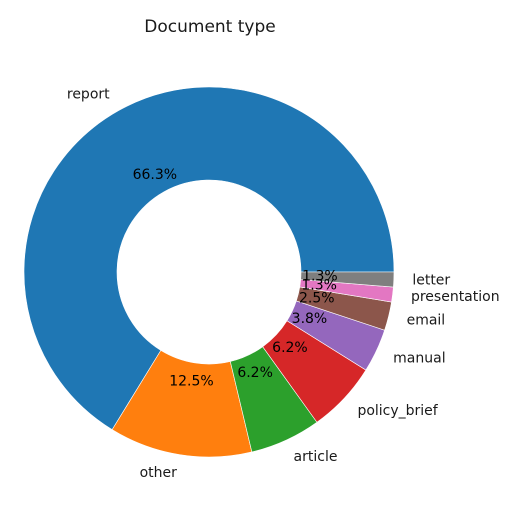  Describe the element at coordinates (431, 280) in the screenshot. I see `category-label-letter: letter` at that location.